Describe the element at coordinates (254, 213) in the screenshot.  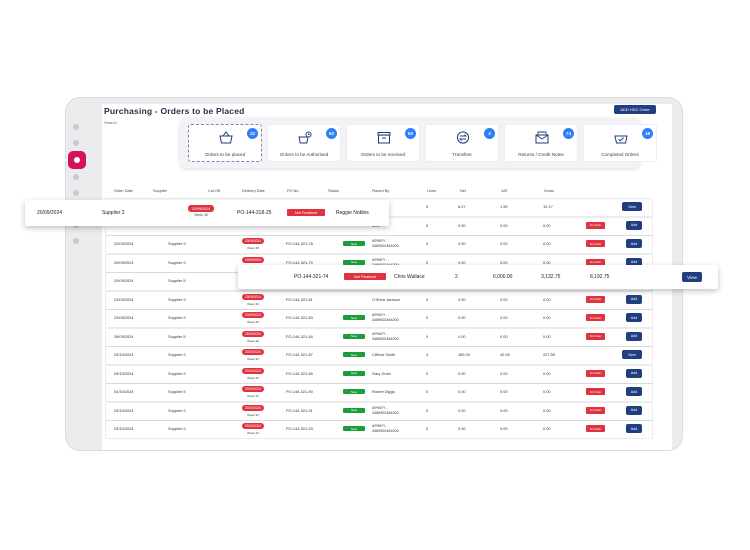
I see `po-number: PO-144-318-25` at that location.